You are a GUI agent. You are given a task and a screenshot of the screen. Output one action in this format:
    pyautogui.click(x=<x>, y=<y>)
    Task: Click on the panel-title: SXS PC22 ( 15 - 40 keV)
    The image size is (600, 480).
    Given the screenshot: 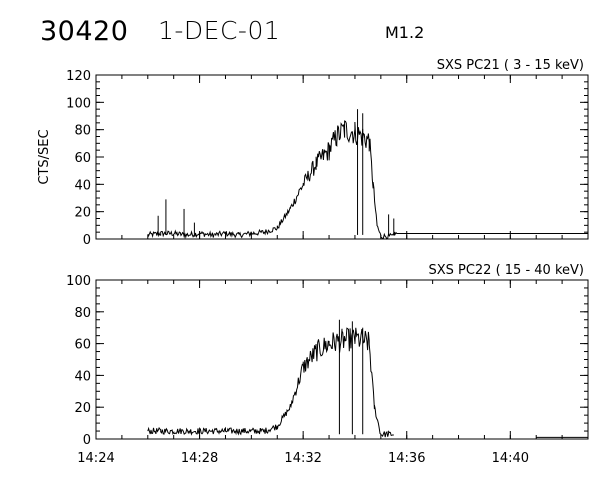 What is the action you would take?
    pyautogui.click(x=506, y=270)
    